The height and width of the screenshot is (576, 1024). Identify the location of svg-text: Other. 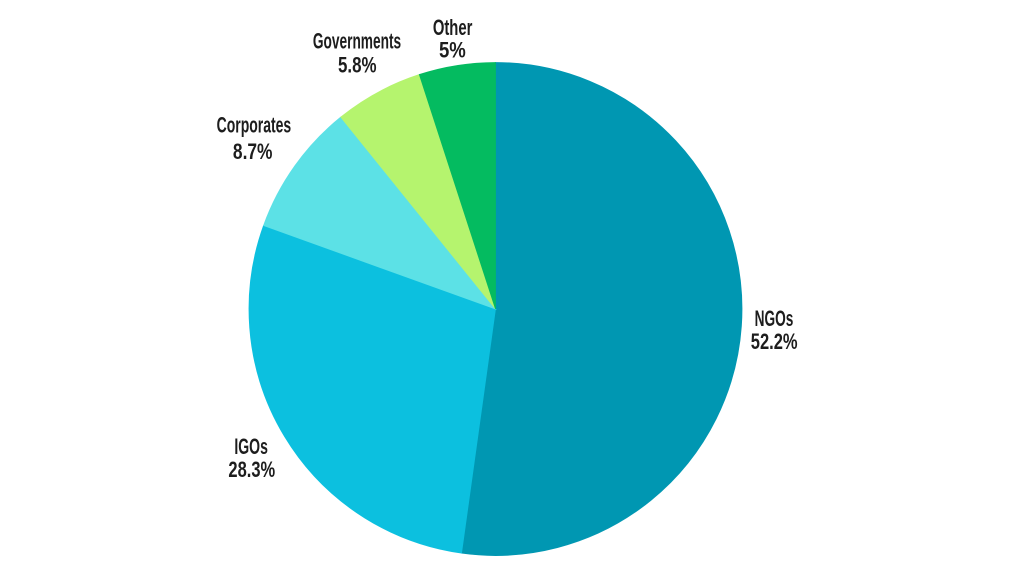
(453, 28).